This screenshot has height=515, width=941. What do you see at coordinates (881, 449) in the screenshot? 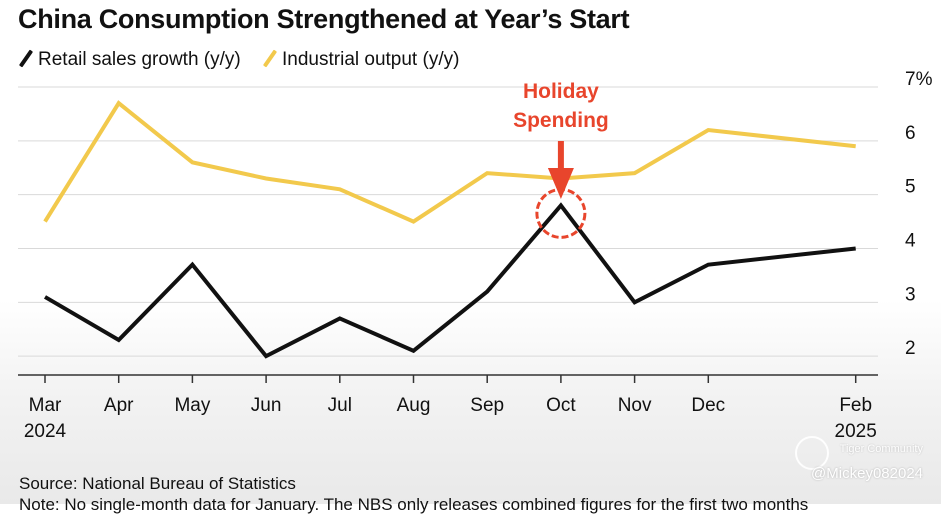
I see `watermark-community: Tiger Community` at bounding box center [881, 449].